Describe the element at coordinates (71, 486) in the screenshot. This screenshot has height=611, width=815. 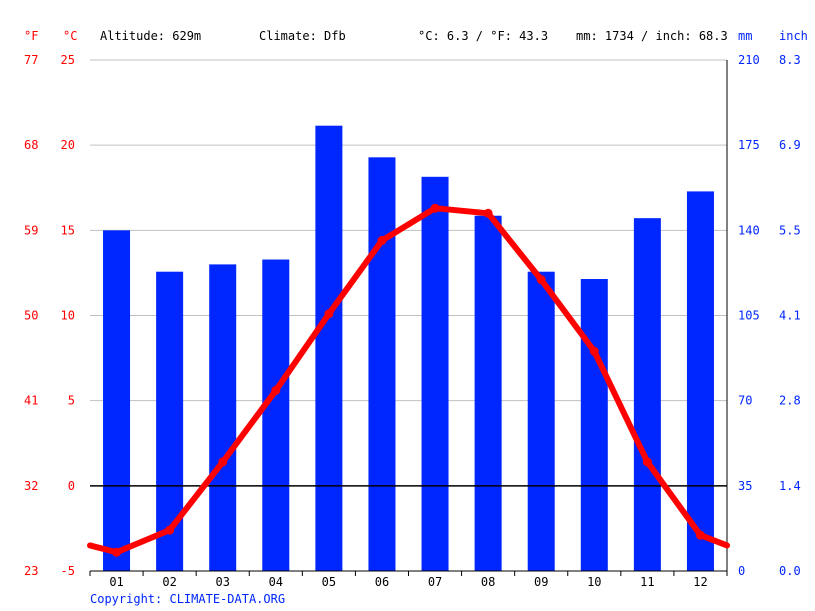
I see `y-tick-label-c: 0` at that location.